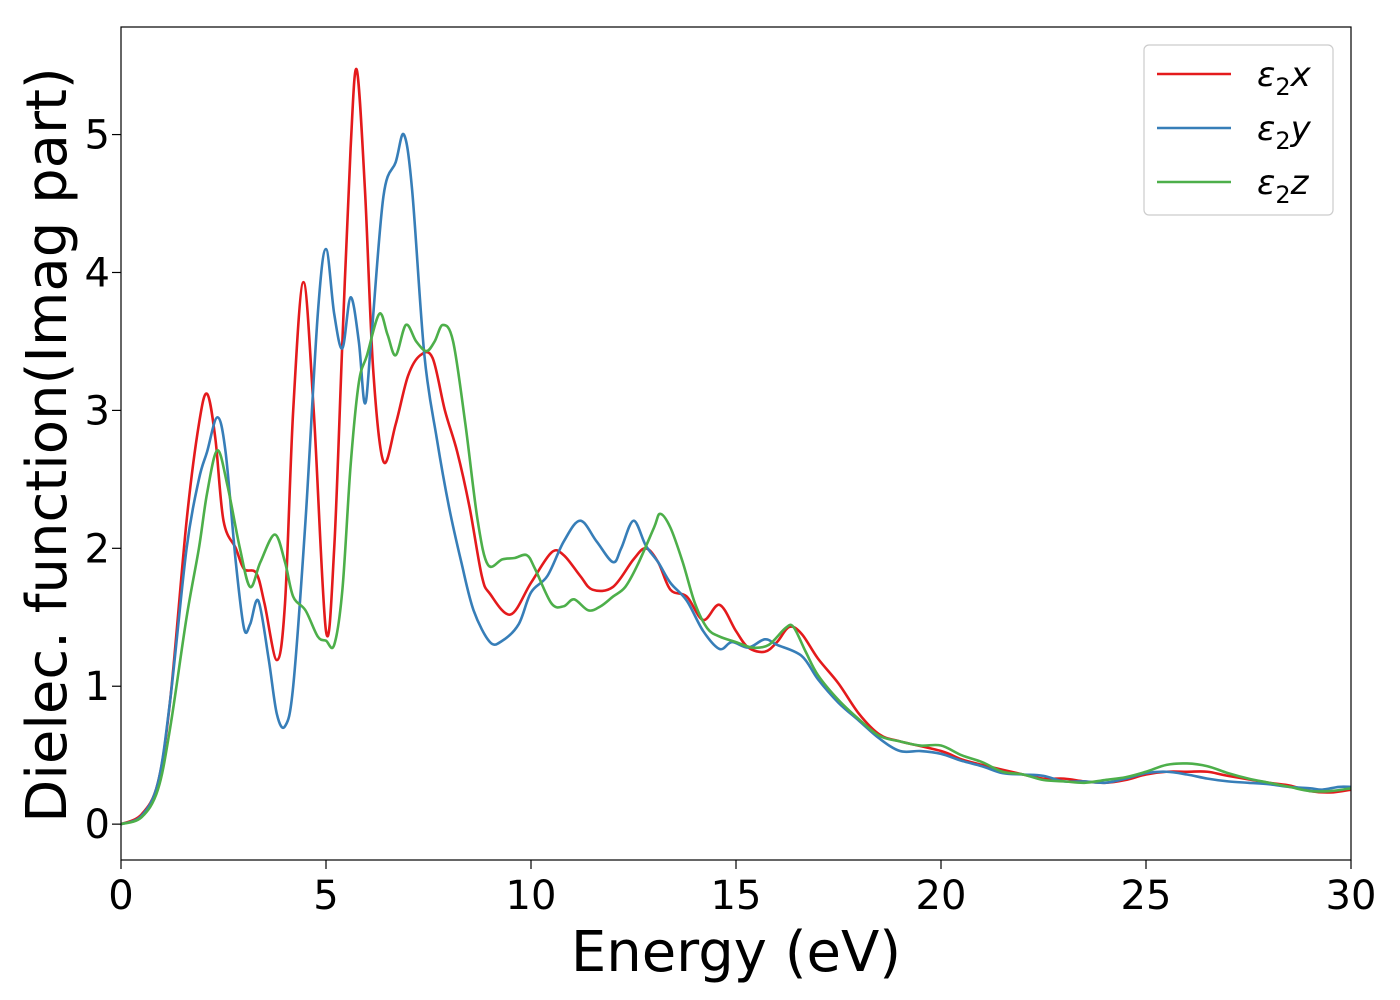 This screenshot has height=1000, width=1400. Describe the element at coordinates (97, 549) in the screenshot. I see `y-tick-label: 2` at that location.